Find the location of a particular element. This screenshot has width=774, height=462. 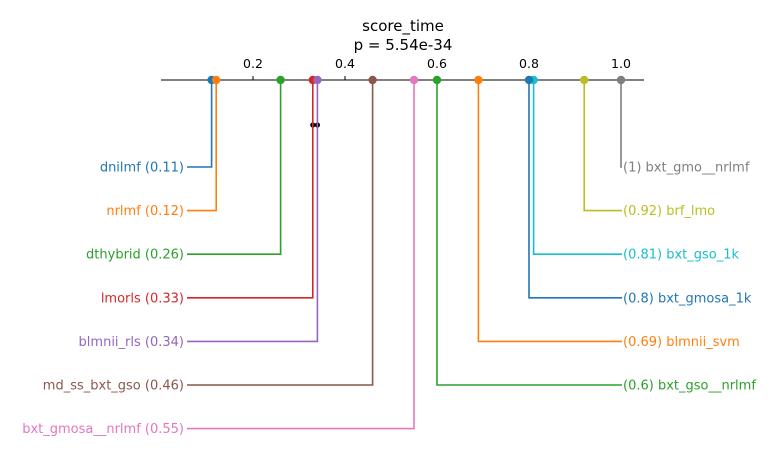

entry-nrlmf: nrlmf (0.12) is located at coordinates (163, 147).